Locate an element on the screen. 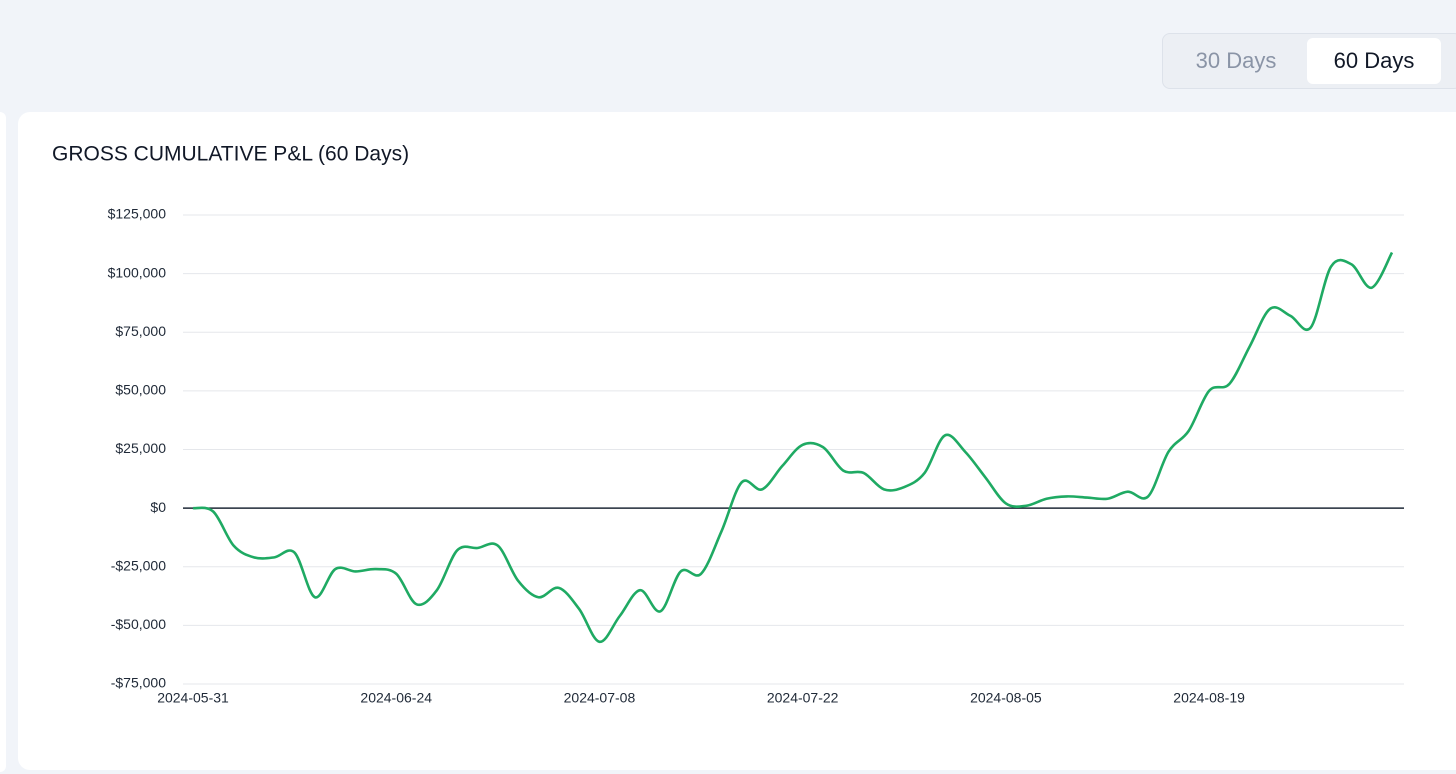 This screenshot has height=774, width=1456. y-tick-label: $125,000 is located at coordinates (137, 214).